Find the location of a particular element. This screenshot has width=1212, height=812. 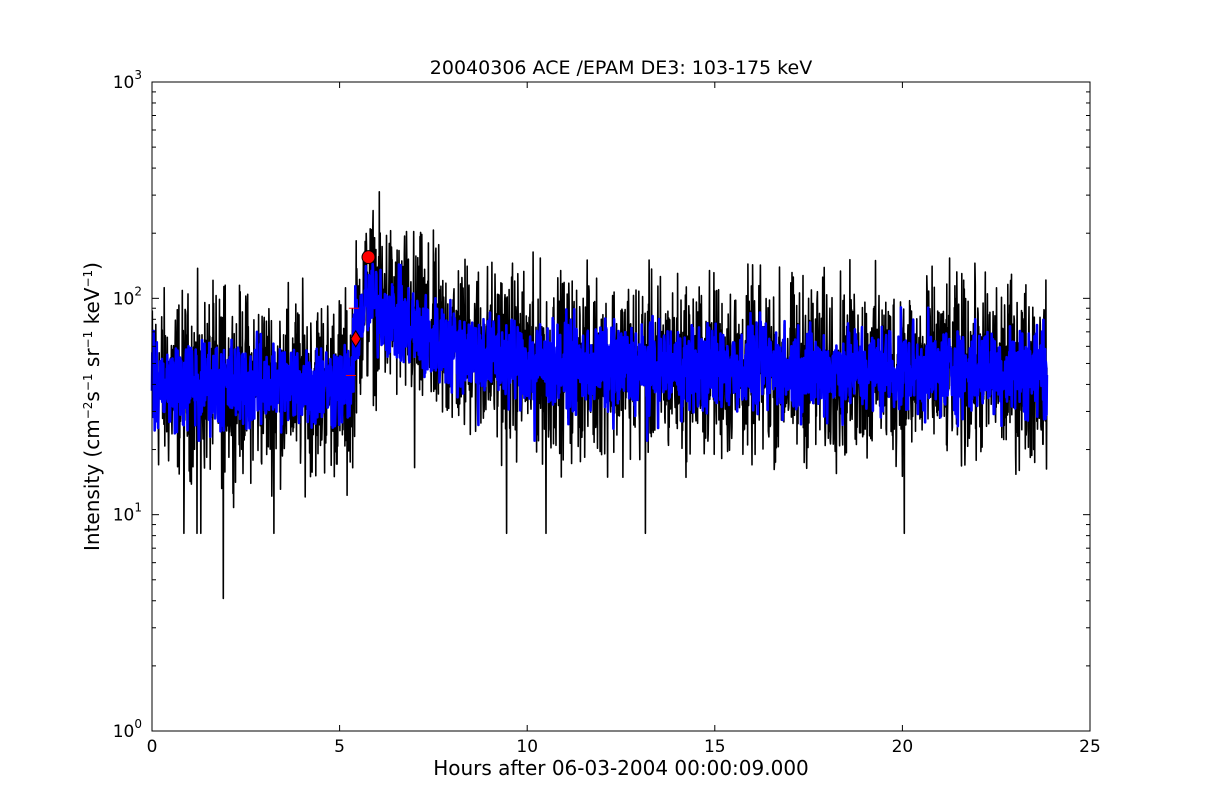

x-tick-label: 5 is located at coordinates (339, 747).